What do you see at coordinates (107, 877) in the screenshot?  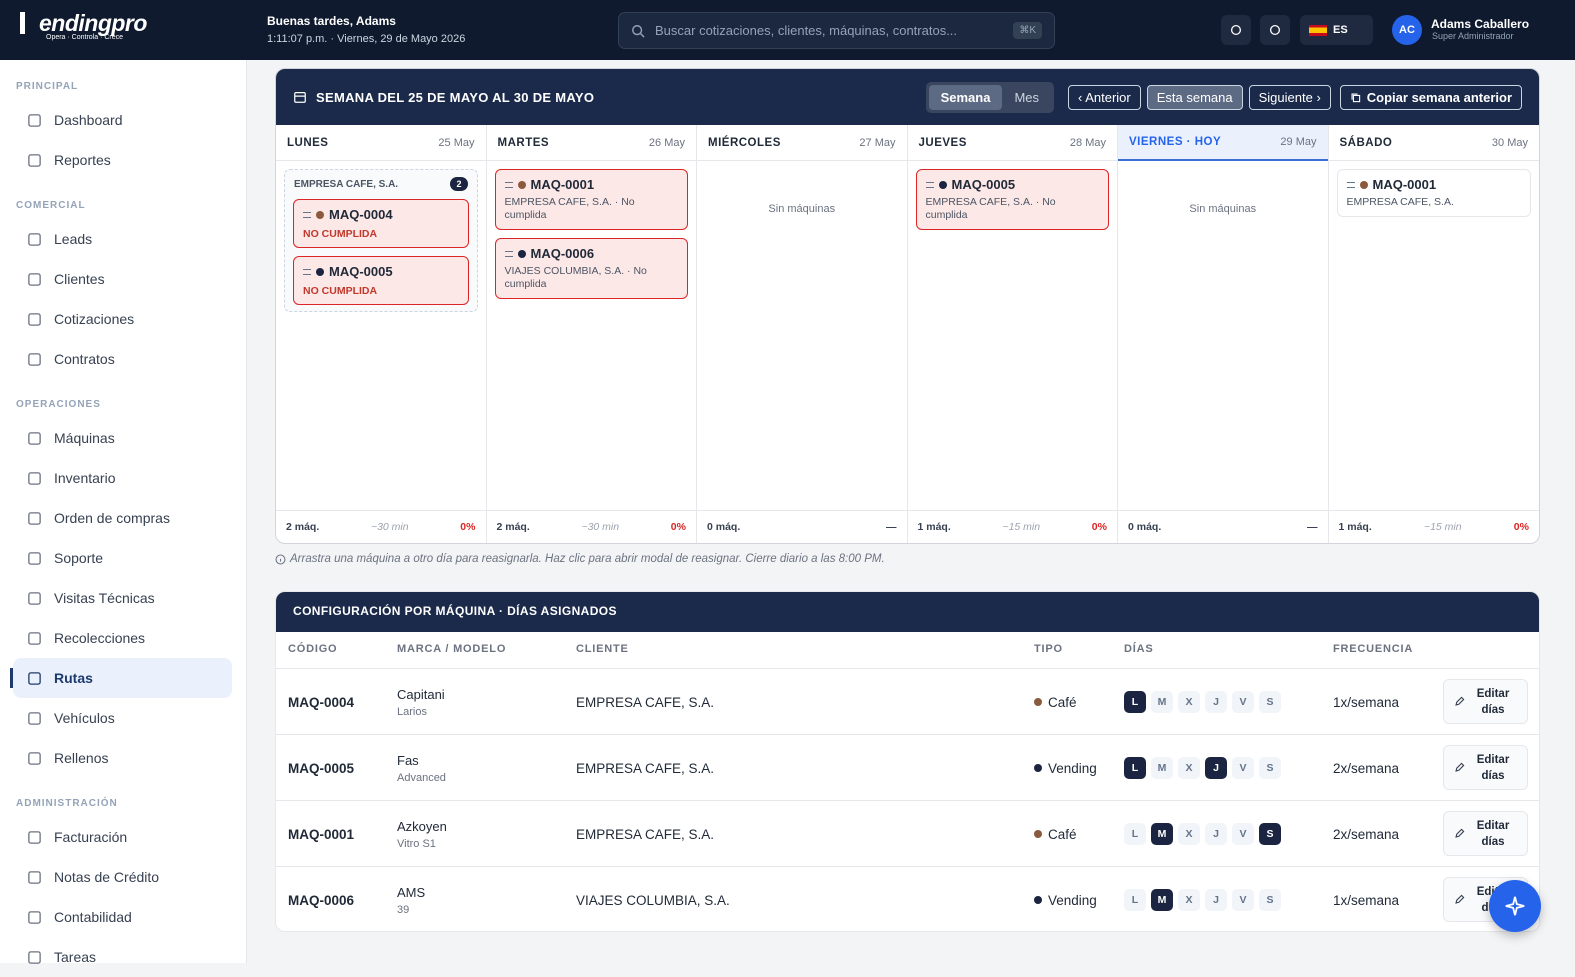 I see `nav-label: Notas de Crédito` at bounding box center [107, 877].